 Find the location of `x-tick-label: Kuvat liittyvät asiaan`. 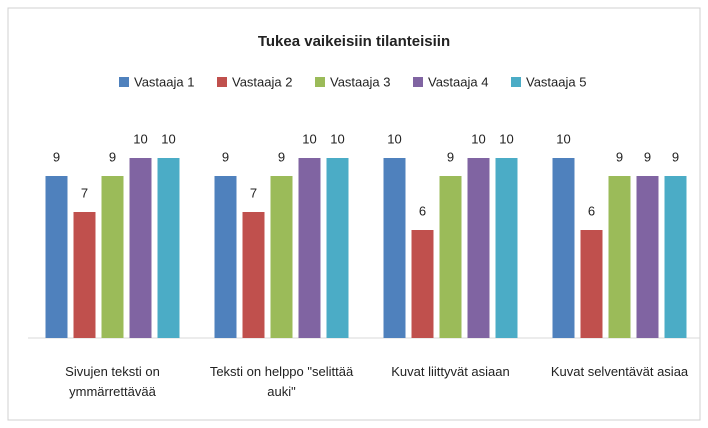

x-tick-label: Kuvat liittyvät asiaan is located at coordinates (450, 371).